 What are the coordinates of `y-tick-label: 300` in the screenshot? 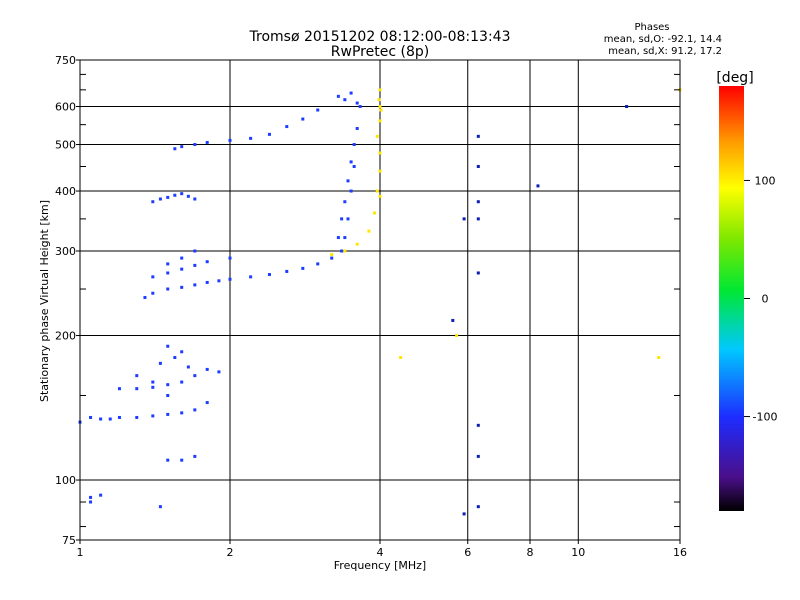 It's located at (65, 251).